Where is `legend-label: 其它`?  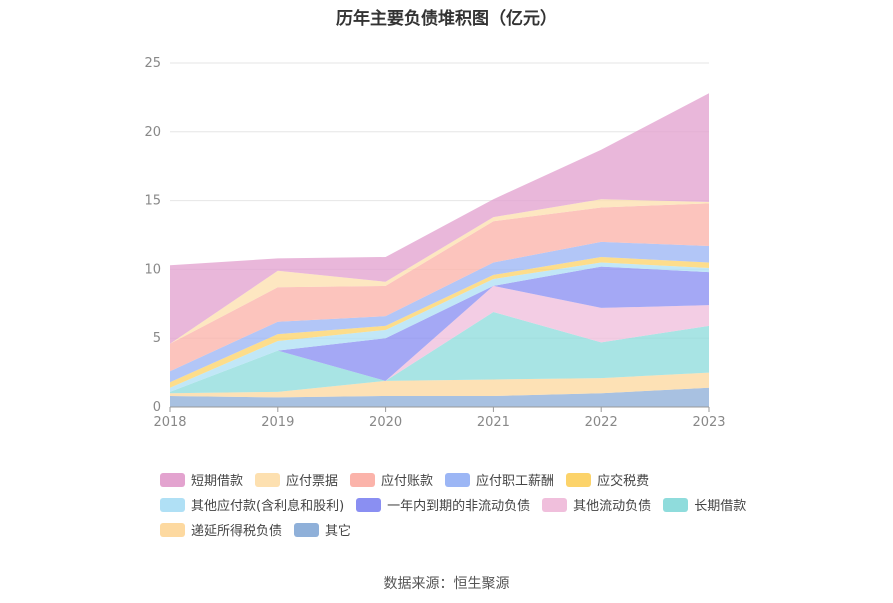 legend-label: 其它 is located at coordinates (338, 531).